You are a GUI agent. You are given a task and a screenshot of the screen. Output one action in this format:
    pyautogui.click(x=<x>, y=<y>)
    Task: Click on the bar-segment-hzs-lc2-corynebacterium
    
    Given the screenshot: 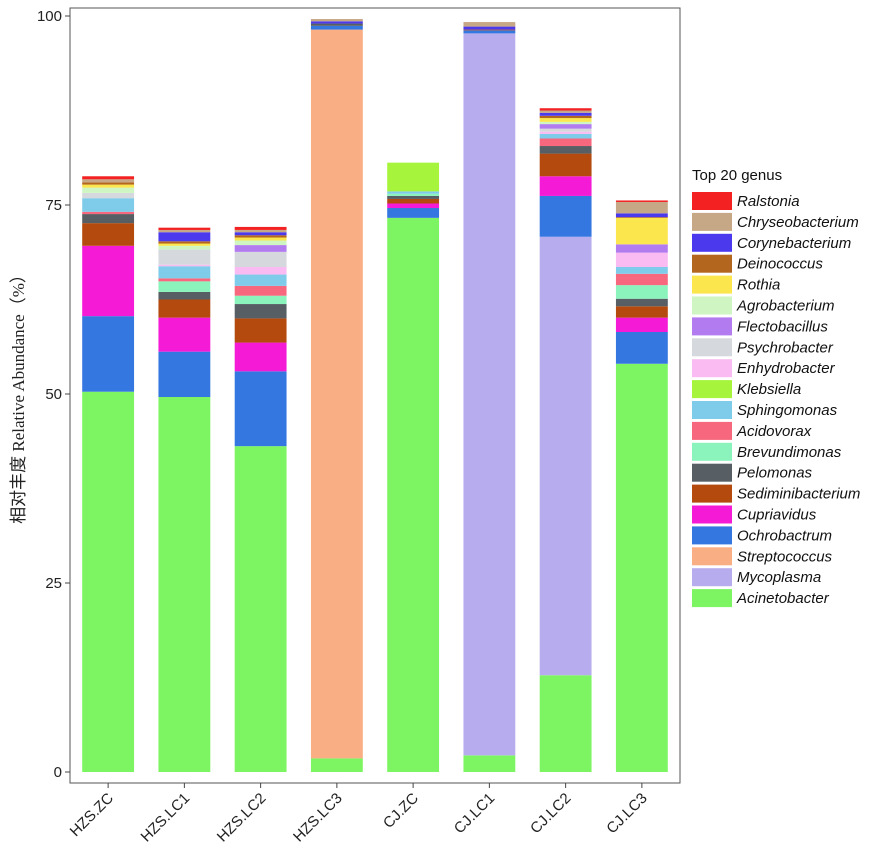 What is the action you would take?
    pyautogui.click(x=260, y=234)
    